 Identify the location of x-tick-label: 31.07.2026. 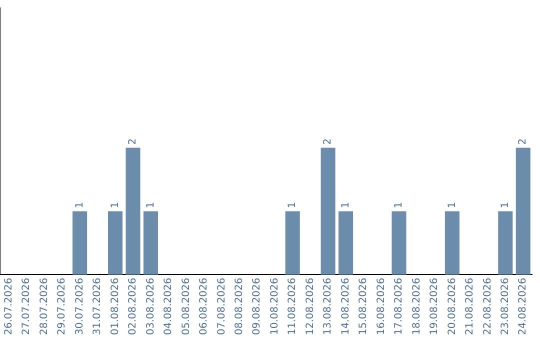
(98, 307).